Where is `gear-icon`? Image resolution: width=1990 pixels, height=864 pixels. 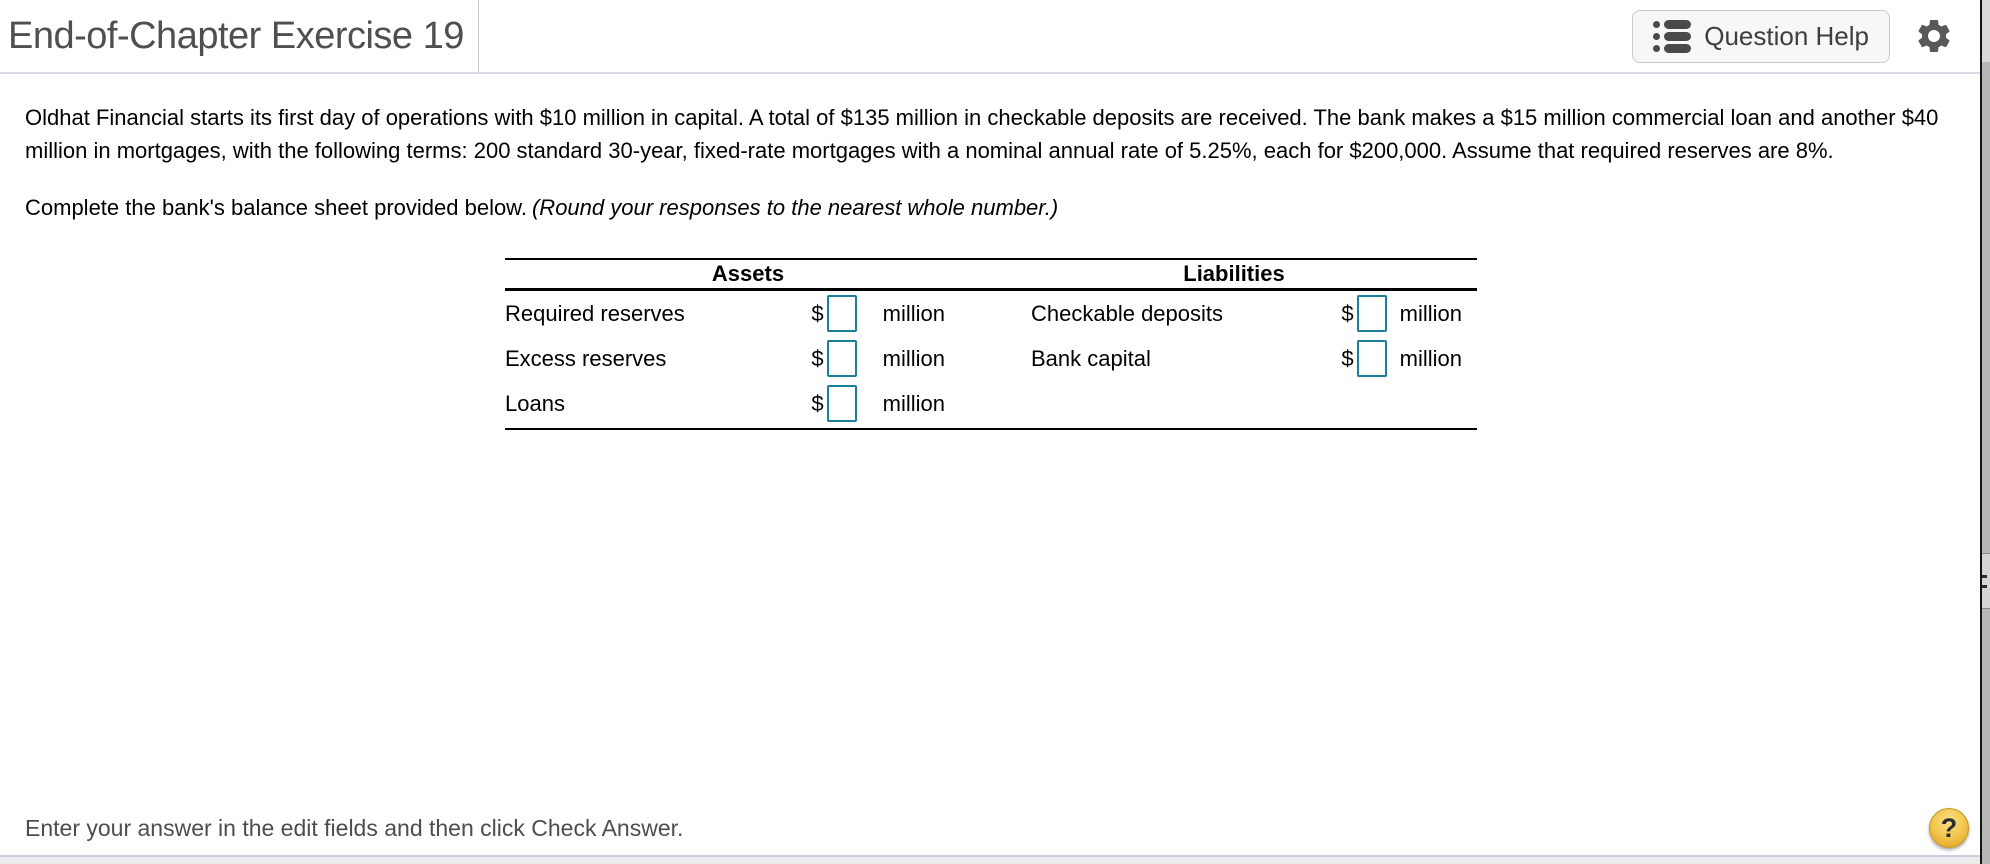
gear-icon is located at coordinates (1934, 36).